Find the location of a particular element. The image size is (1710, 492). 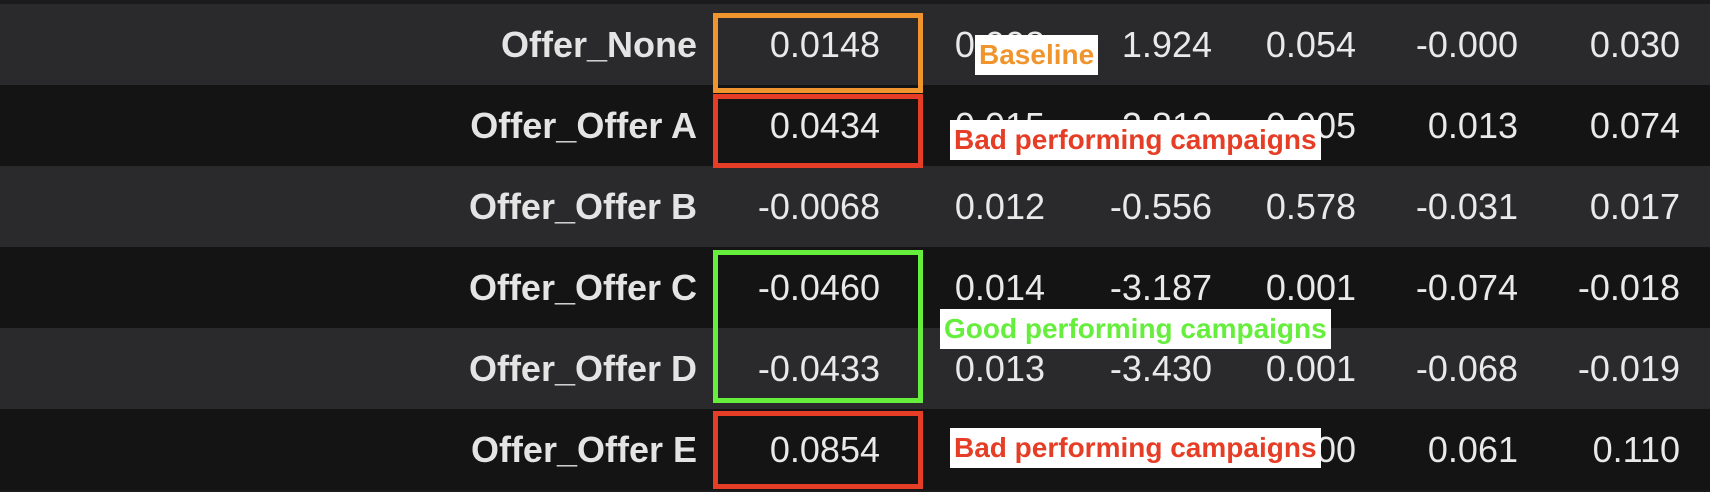

coefficient-cell: 0.0854 is located at coordinates (824, 449).